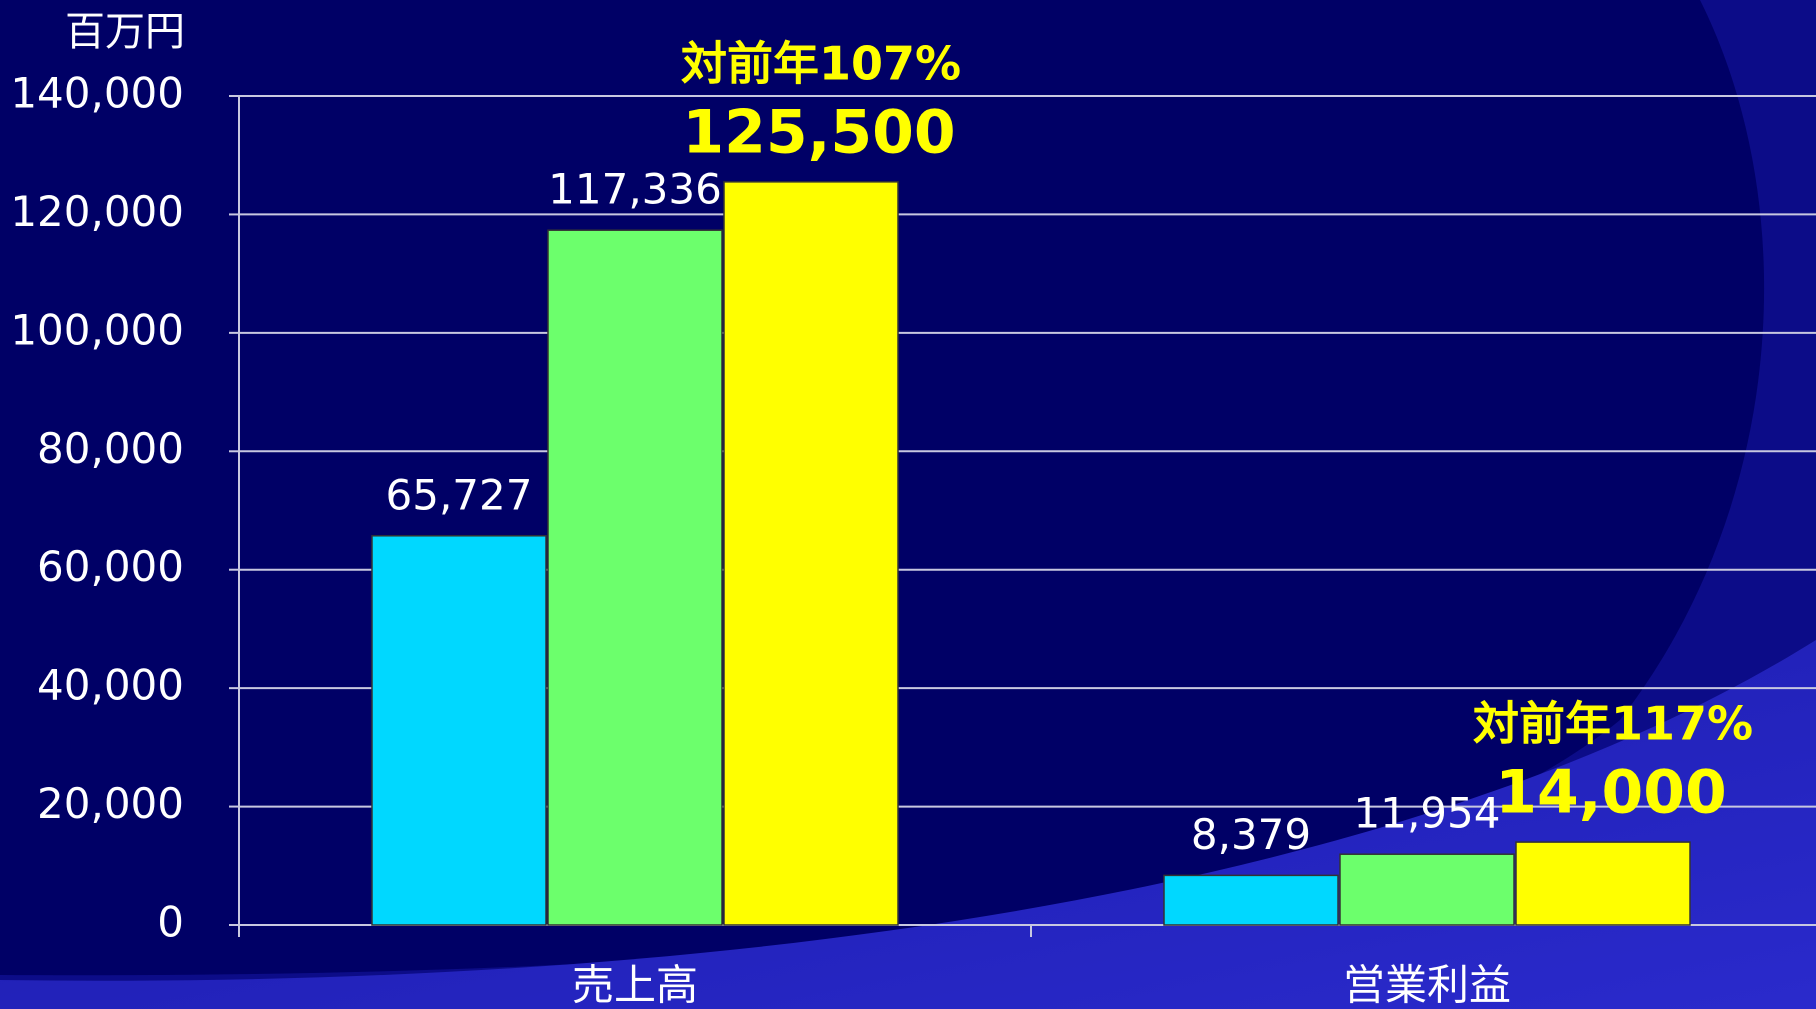 The height and width of the screenshot is (1009, 1816). What do you see at coordinates (97, 211) in the screenshot?
I see `y-tick-label: 120,000` at bounding box center [97, 211].